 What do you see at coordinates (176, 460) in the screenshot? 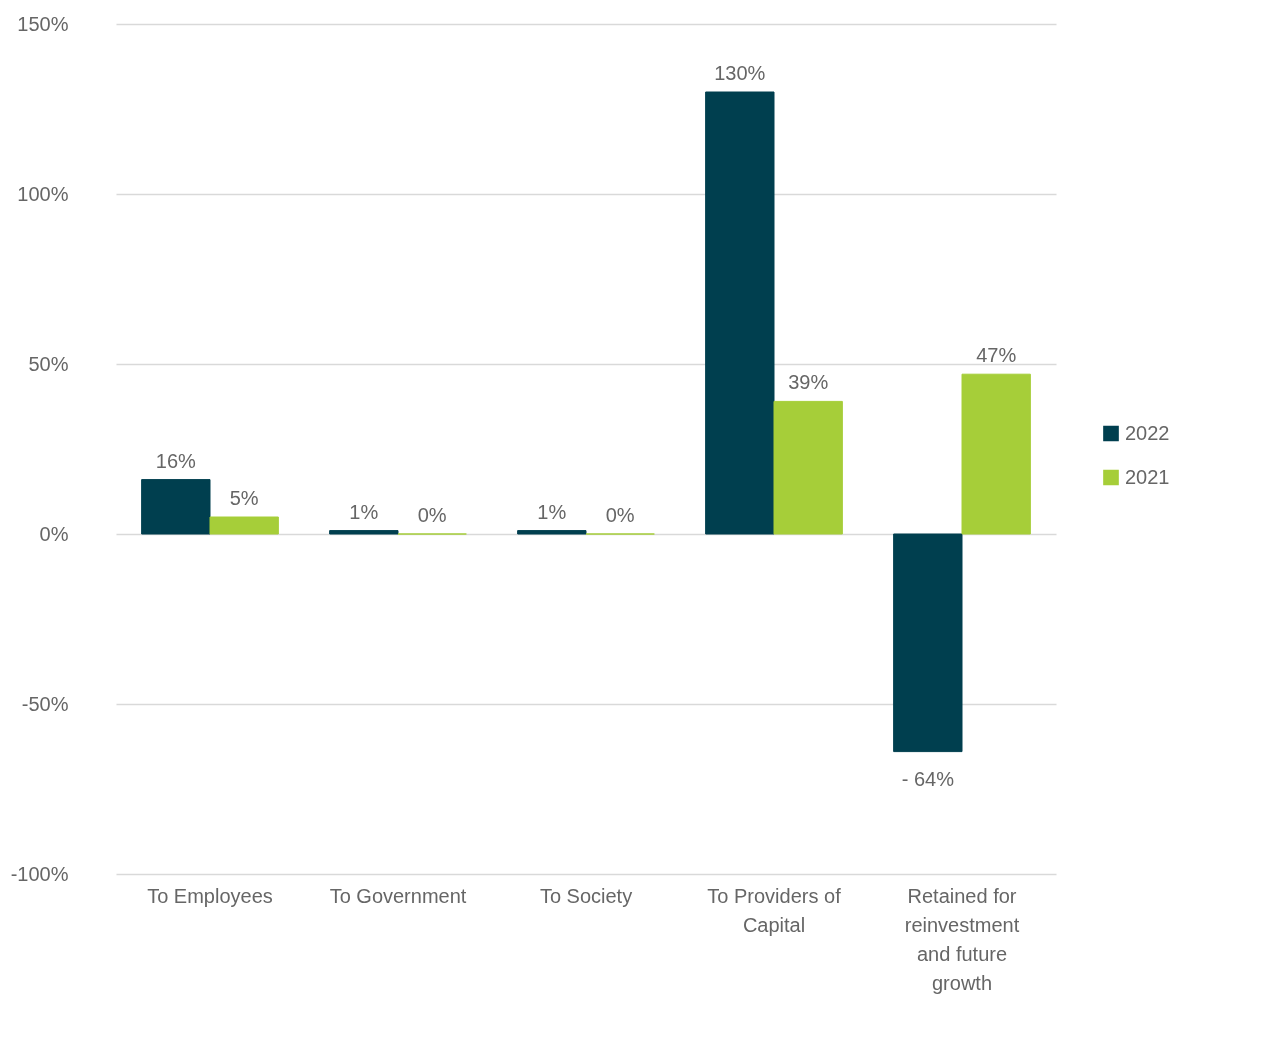
I see `data-label: 16%` at bounding box center [176, 460].